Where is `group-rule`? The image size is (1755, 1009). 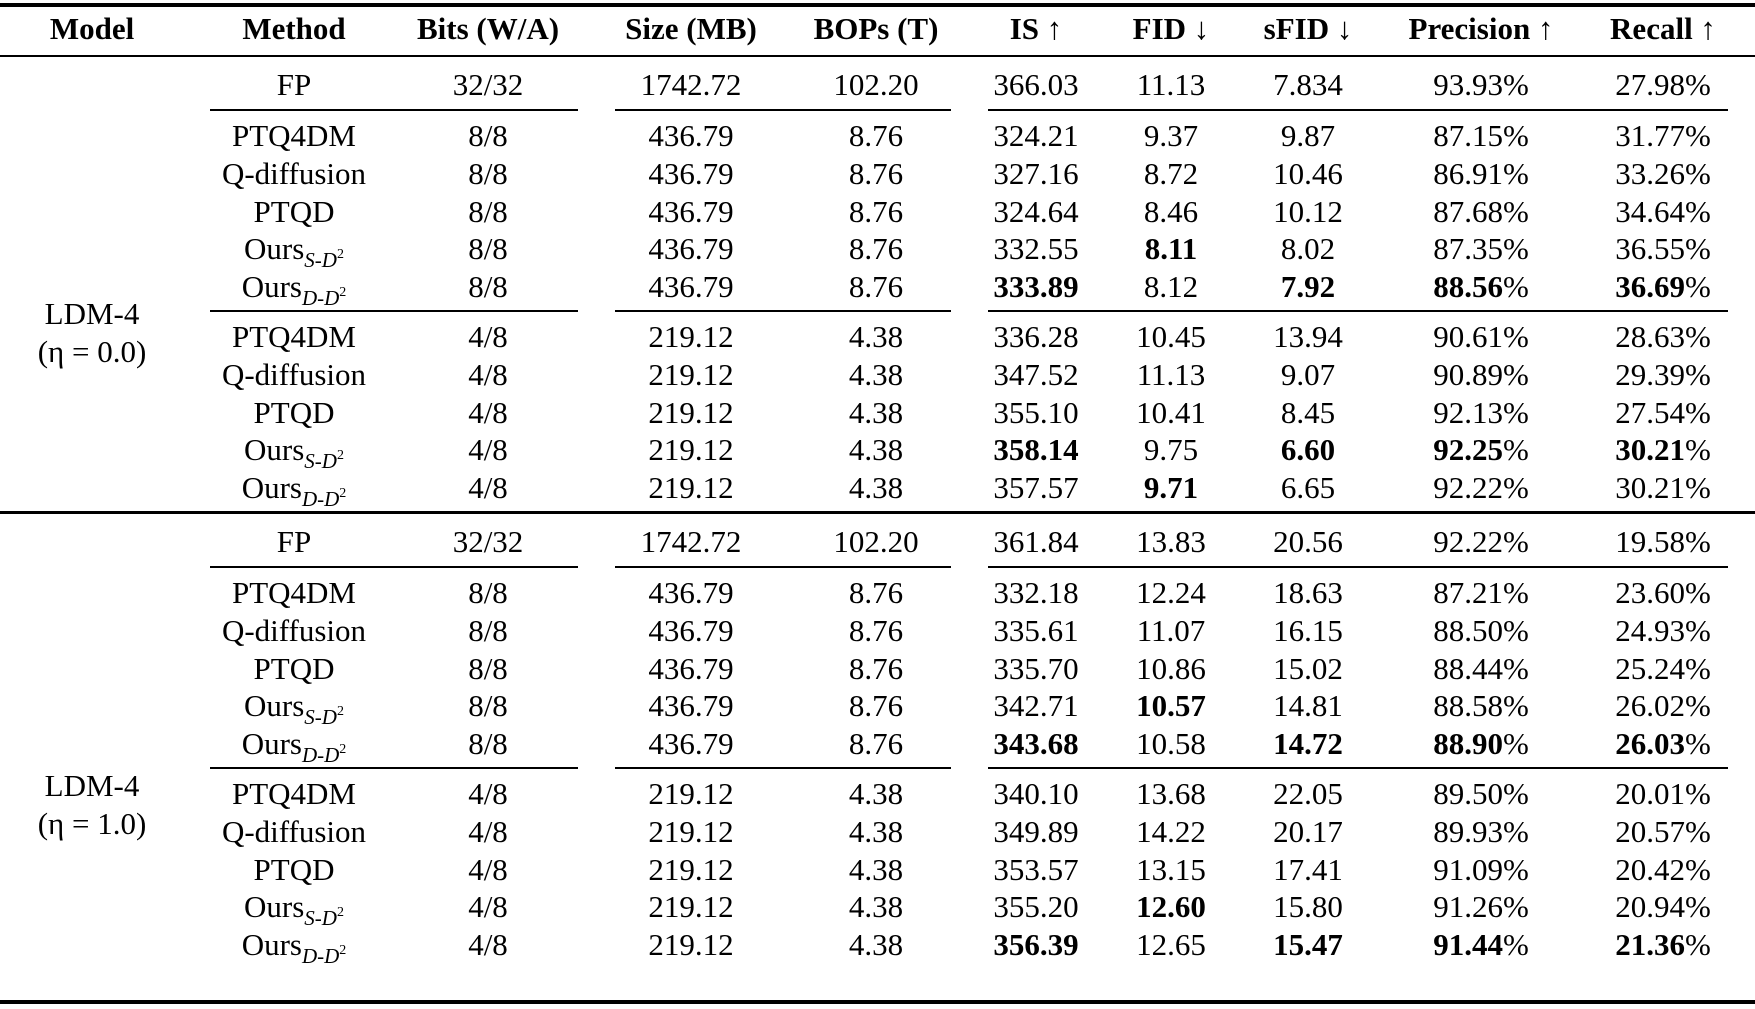
group-rule is located at coordinates (877, 512).